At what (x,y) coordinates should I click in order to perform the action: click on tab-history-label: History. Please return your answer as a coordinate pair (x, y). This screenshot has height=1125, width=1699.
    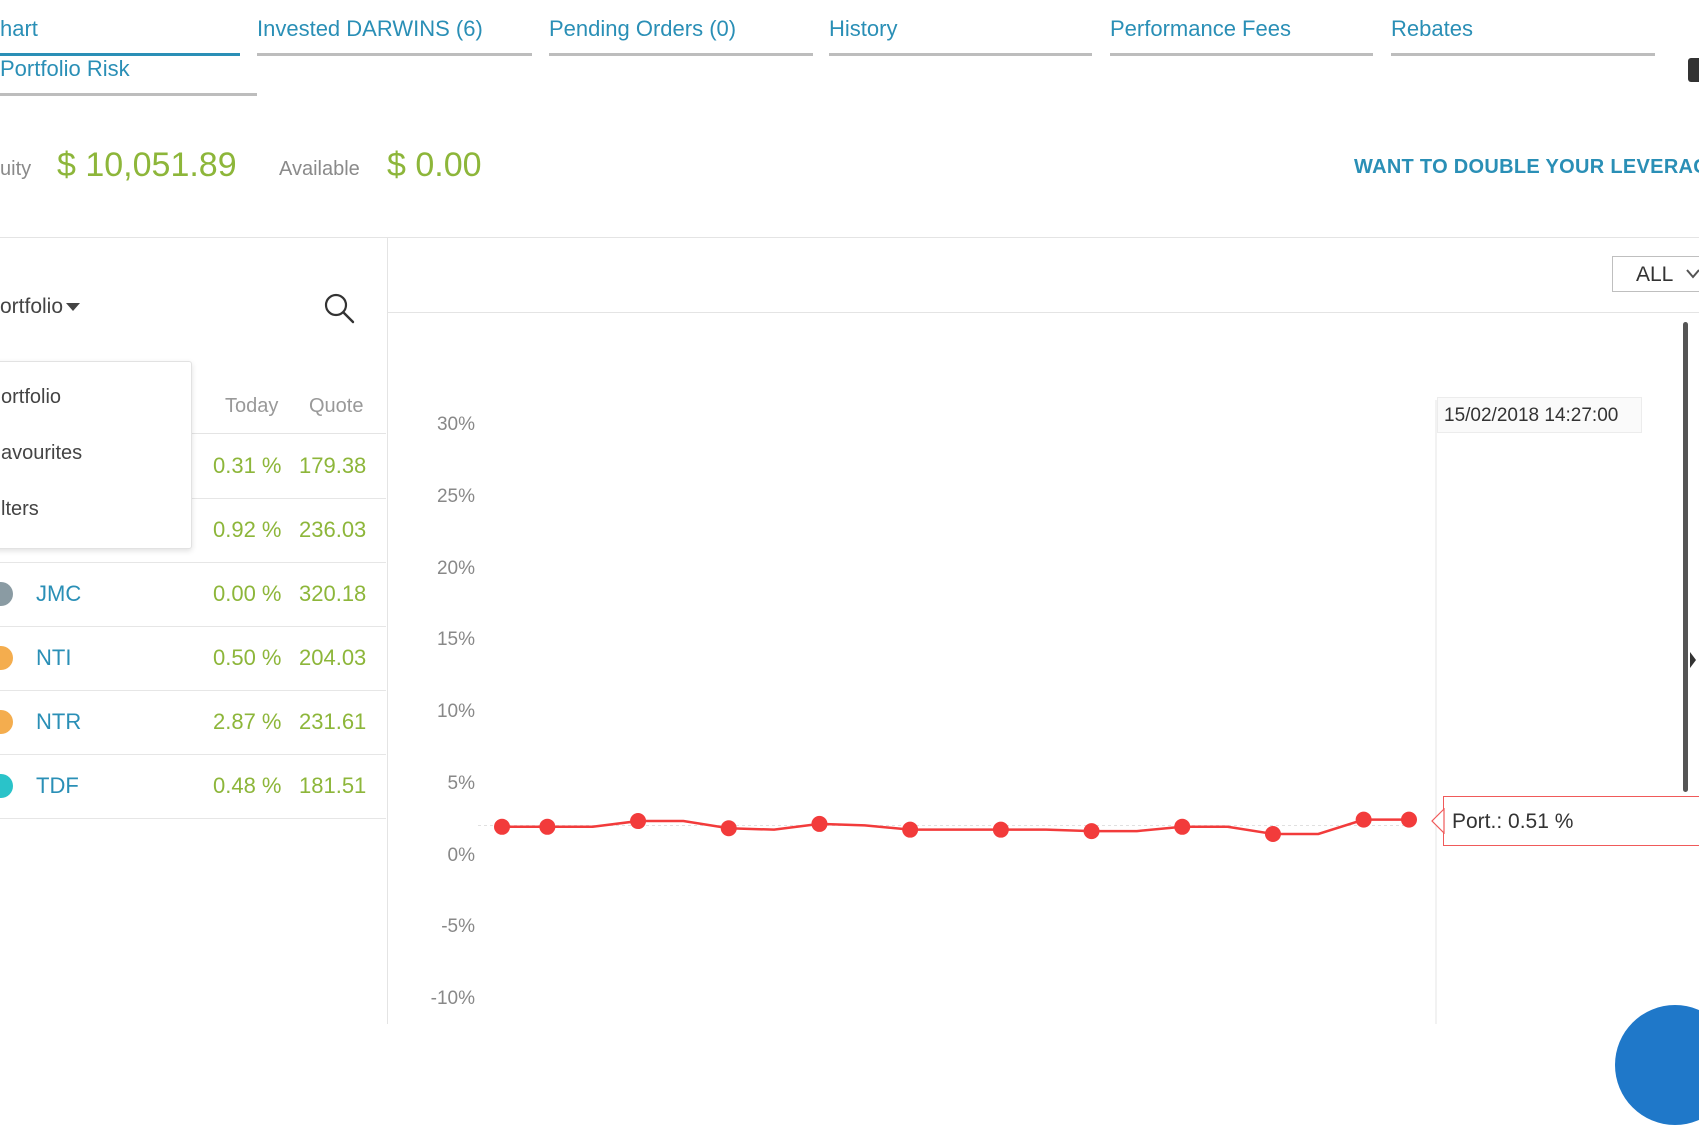
    Looking at the image, I should click on (863, 28).